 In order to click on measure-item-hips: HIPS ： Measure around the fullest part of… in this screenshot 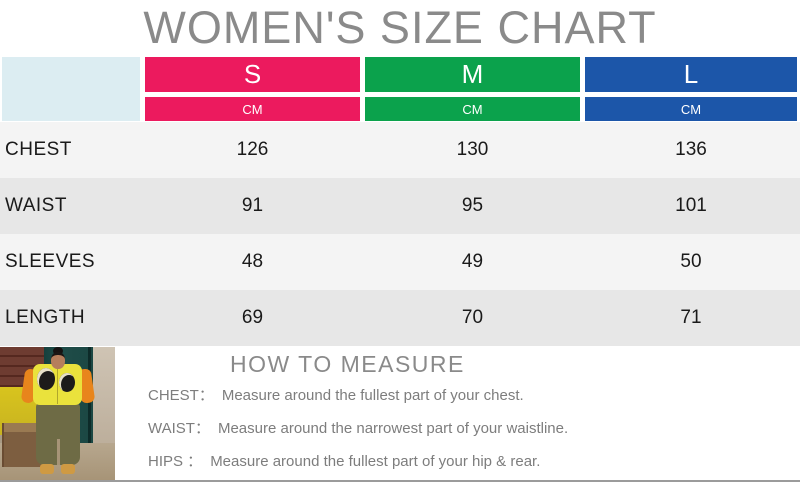, I will do `click(358, 462)`.